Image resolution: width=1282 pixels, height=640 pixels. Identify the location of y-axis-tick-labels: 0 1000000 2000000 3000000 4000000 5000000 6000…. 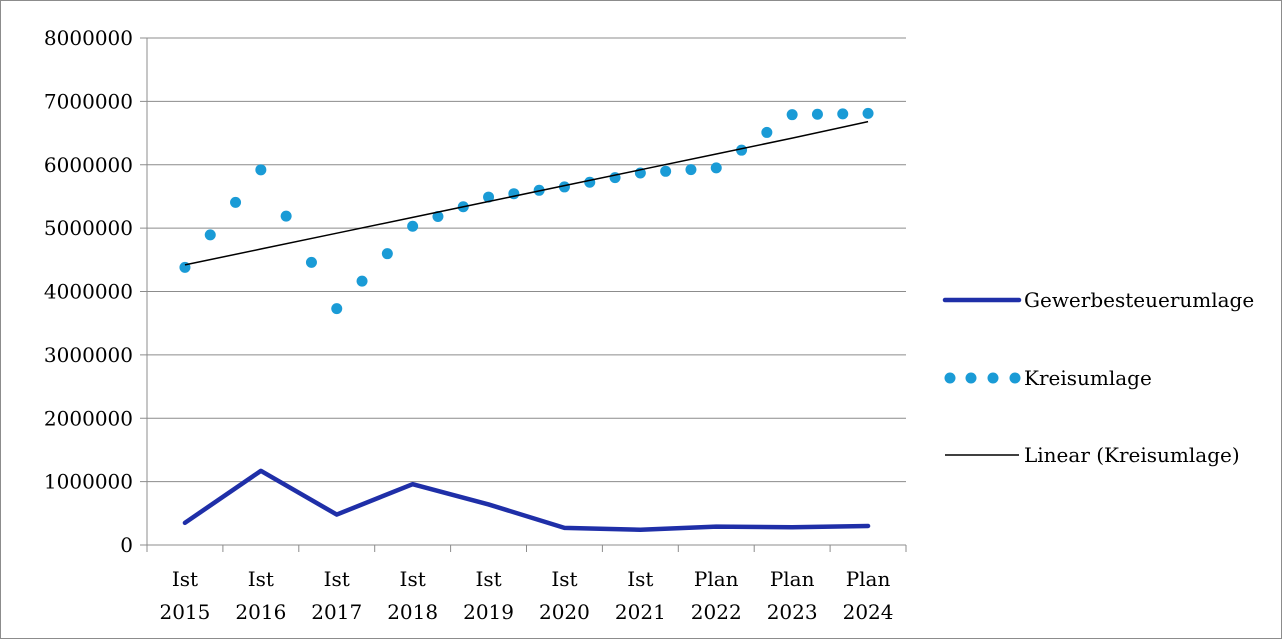
(88, 291).